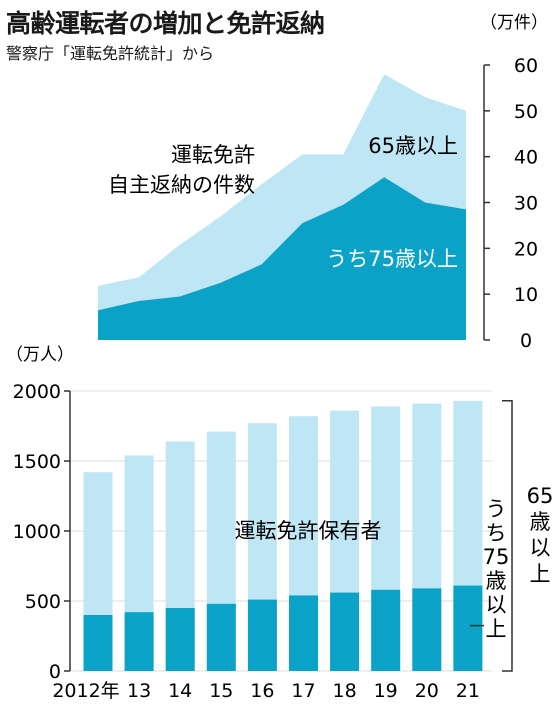  Describe the element at coordinates (386, 691) in the screenshot. I see `bar-x-tick-label: 19` at that location.